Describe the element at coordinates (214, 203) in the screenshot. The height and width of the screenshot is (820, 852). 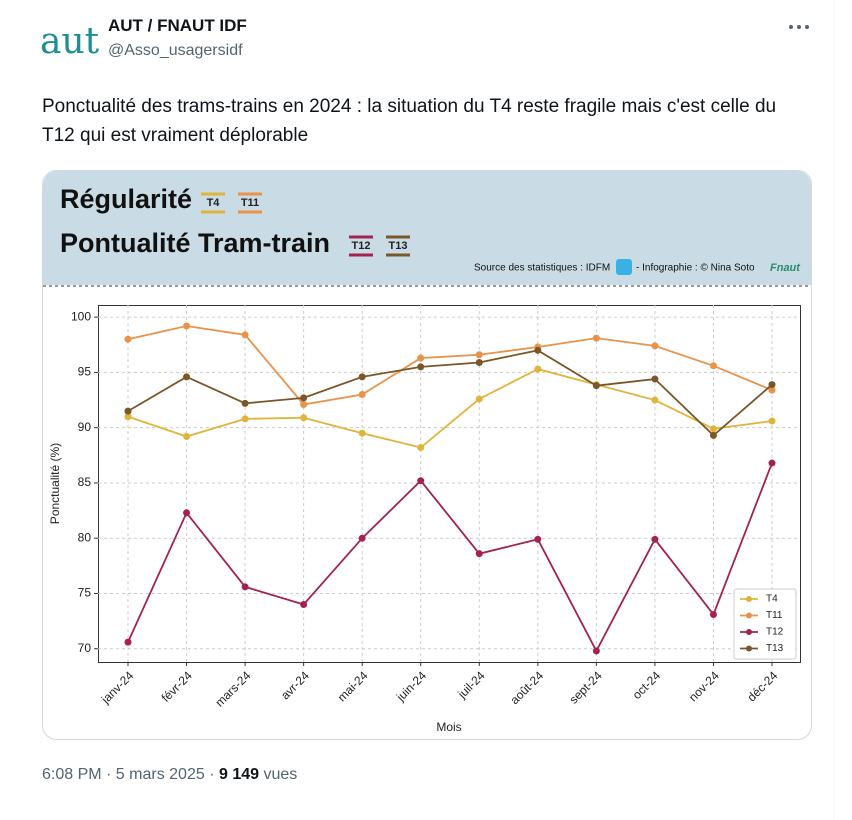
I see `badge: T4` at that location.